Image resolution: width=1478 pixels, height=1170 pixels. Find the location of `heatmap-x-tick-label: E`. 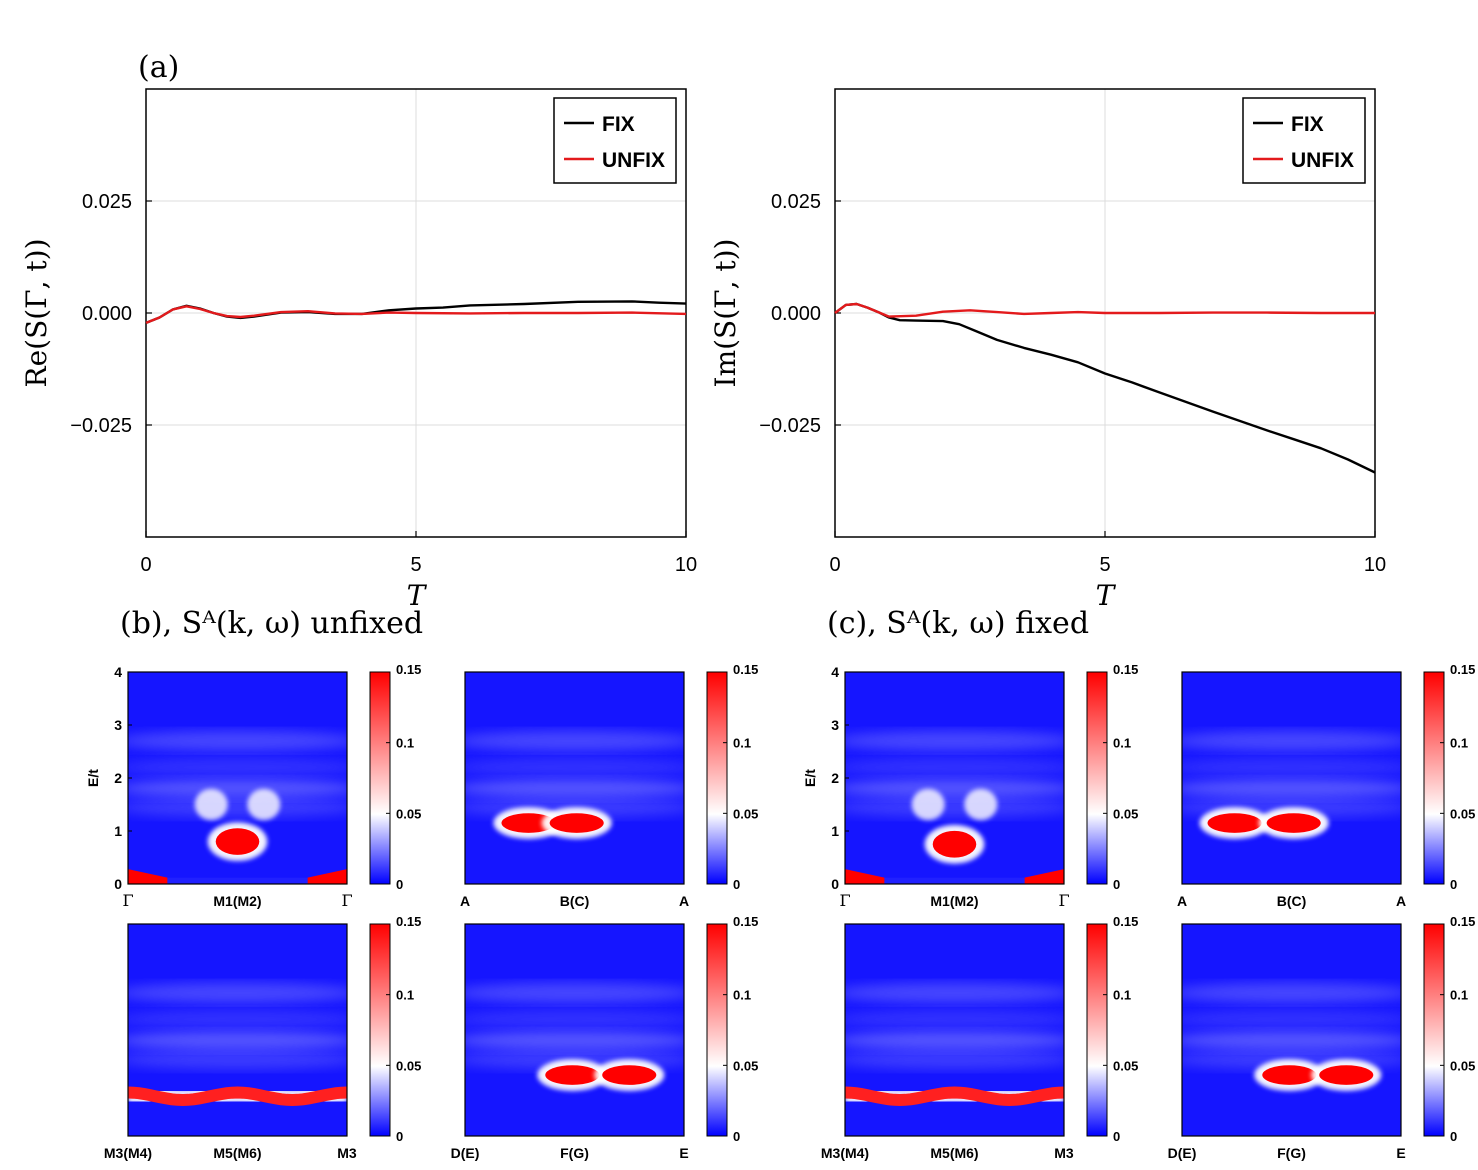

heatmap-x-tick-label: E is located at coordinates (1400, 1153).